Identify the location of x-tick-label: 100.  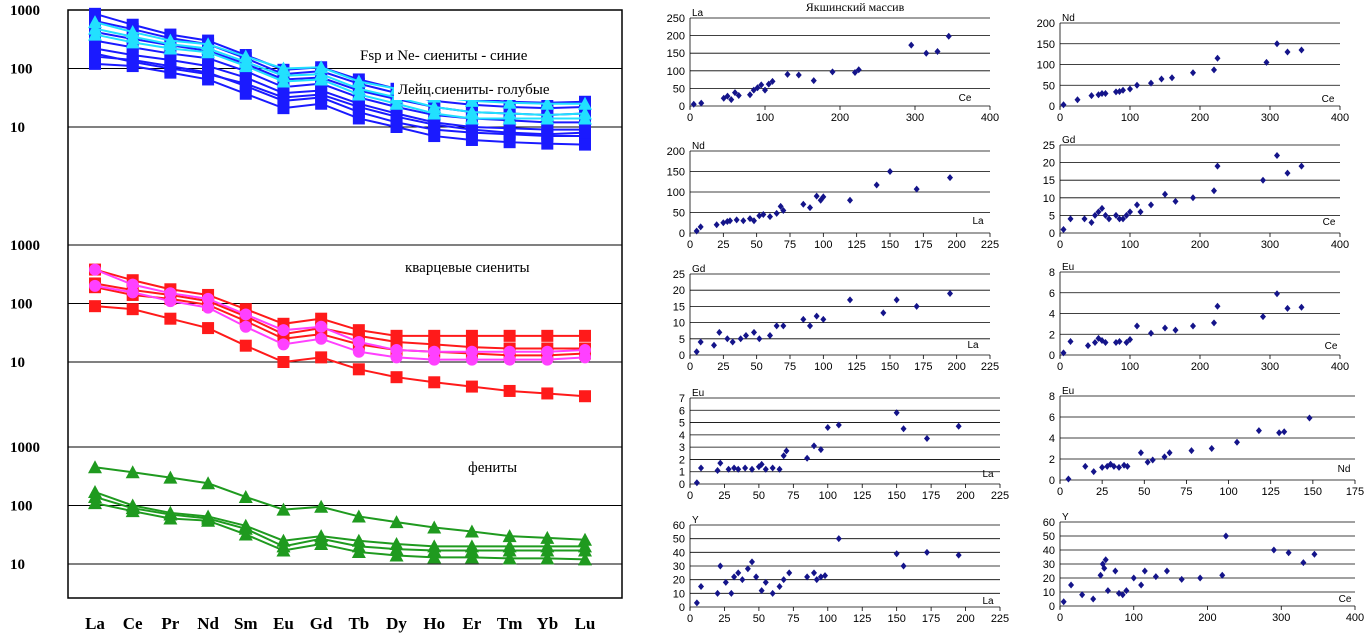
(823, 367).